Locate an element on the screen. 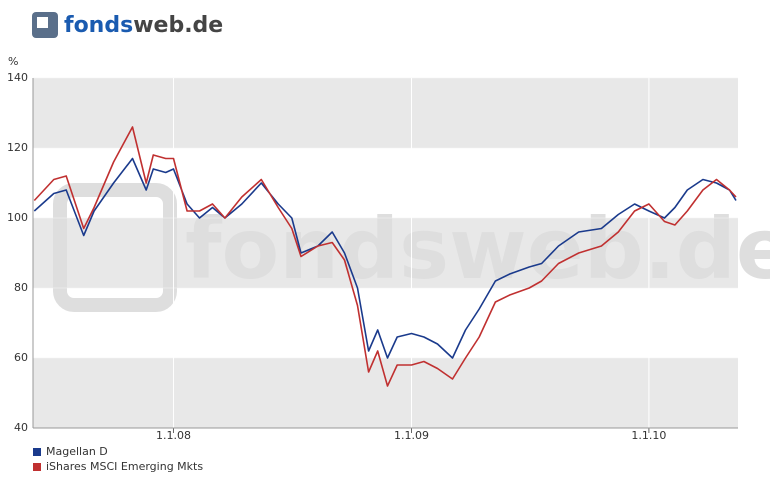  y-tick-label: 40 is located at coordinates (21, 427).